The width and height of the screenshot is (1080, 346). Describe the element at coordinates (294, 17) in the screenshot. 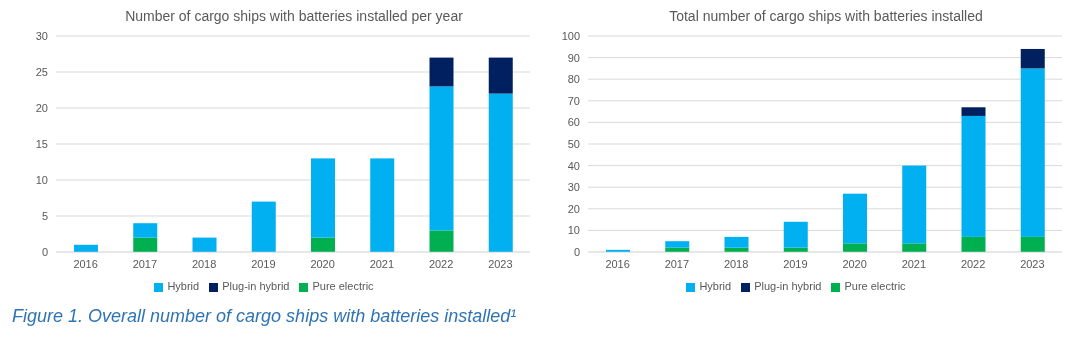

I see `chart-title: Number of cargo ships with batteries installed per year` at that location.